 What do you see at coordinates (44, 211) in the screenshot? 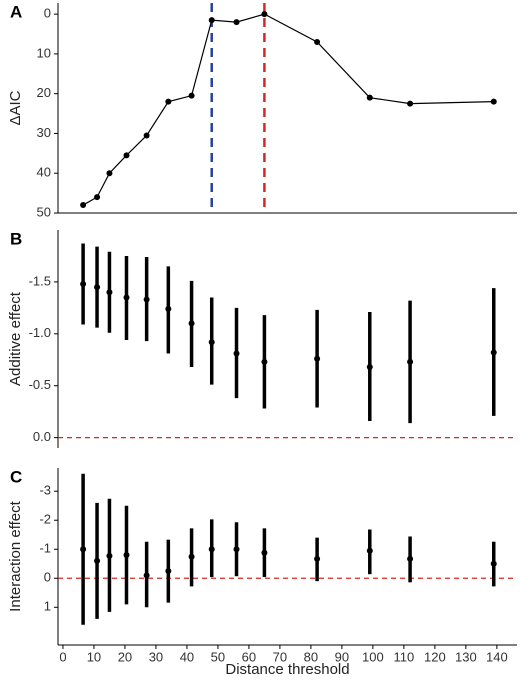
I see `y-tick-label: 50` at bounding box center [44, 211].